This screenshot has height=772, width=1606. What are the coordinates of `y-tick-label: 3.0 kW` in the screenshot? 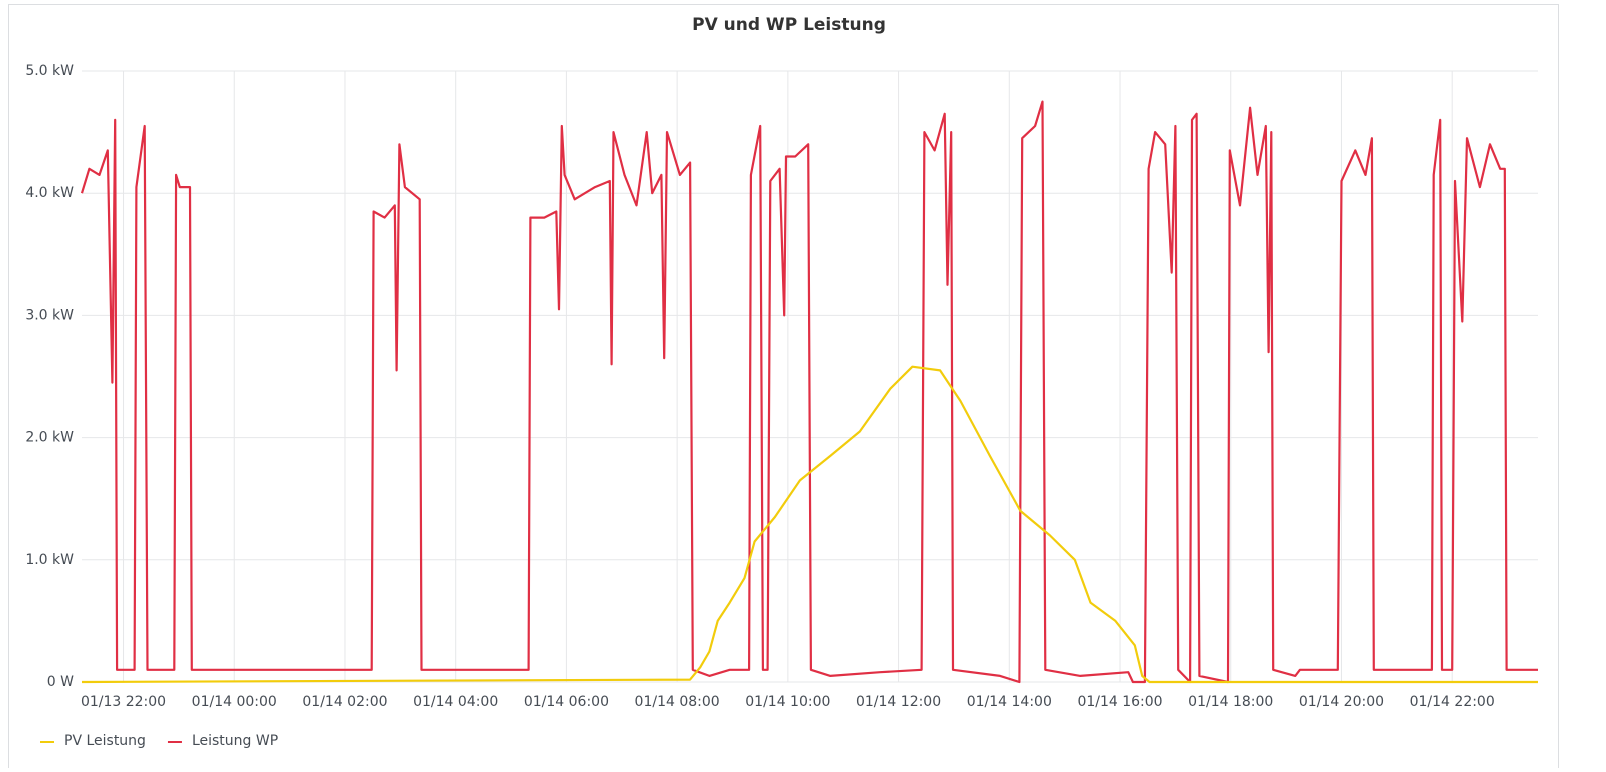 It's located at (49, 315).